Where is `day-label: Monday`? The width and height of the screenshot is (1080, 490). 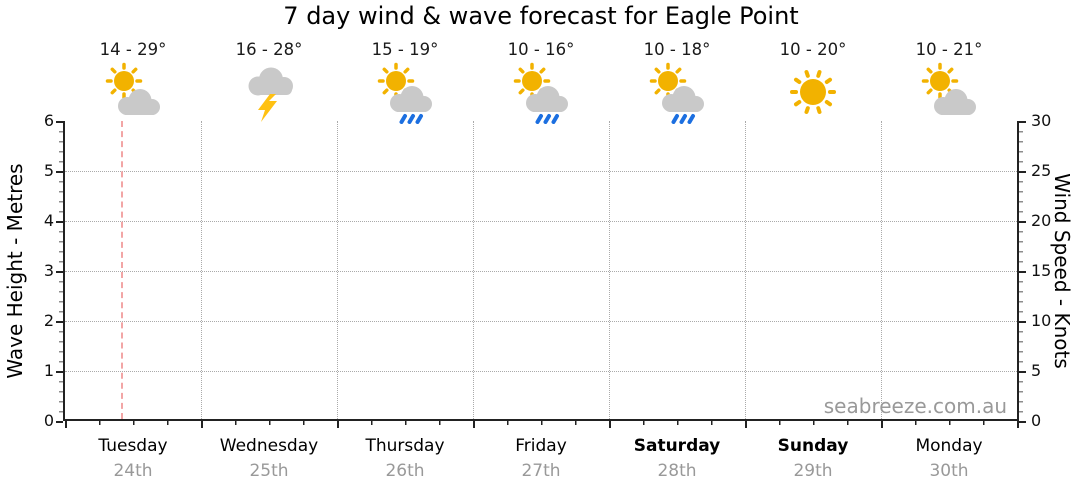 day-label: Monday is located at coordinates (949, 446).